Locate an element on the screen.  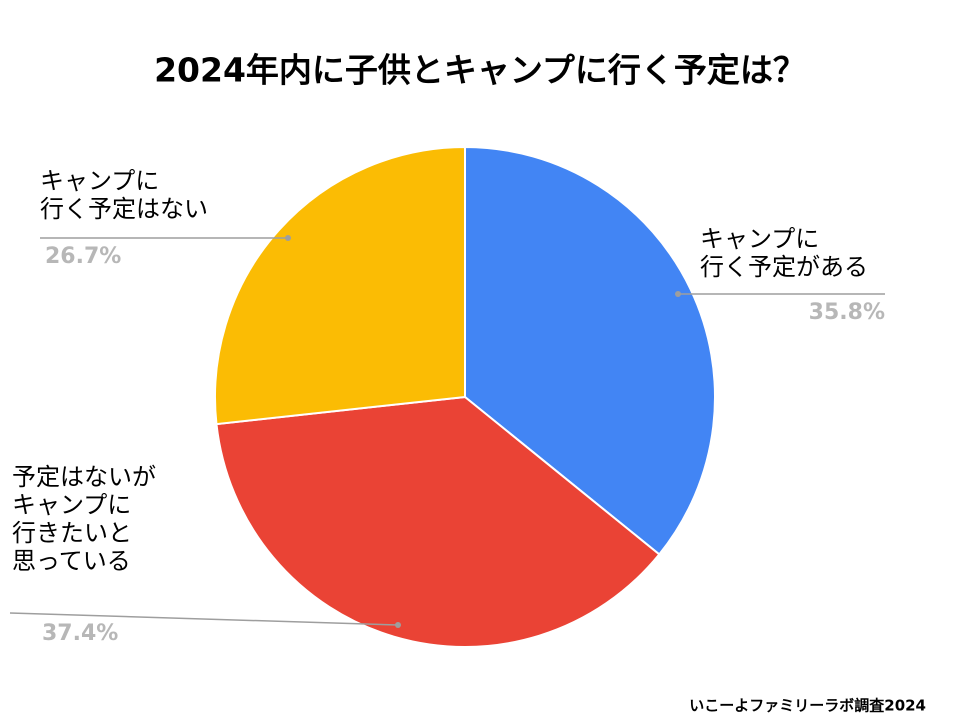
slice-label: 行く予定がある is located at coordinates (784, 267).